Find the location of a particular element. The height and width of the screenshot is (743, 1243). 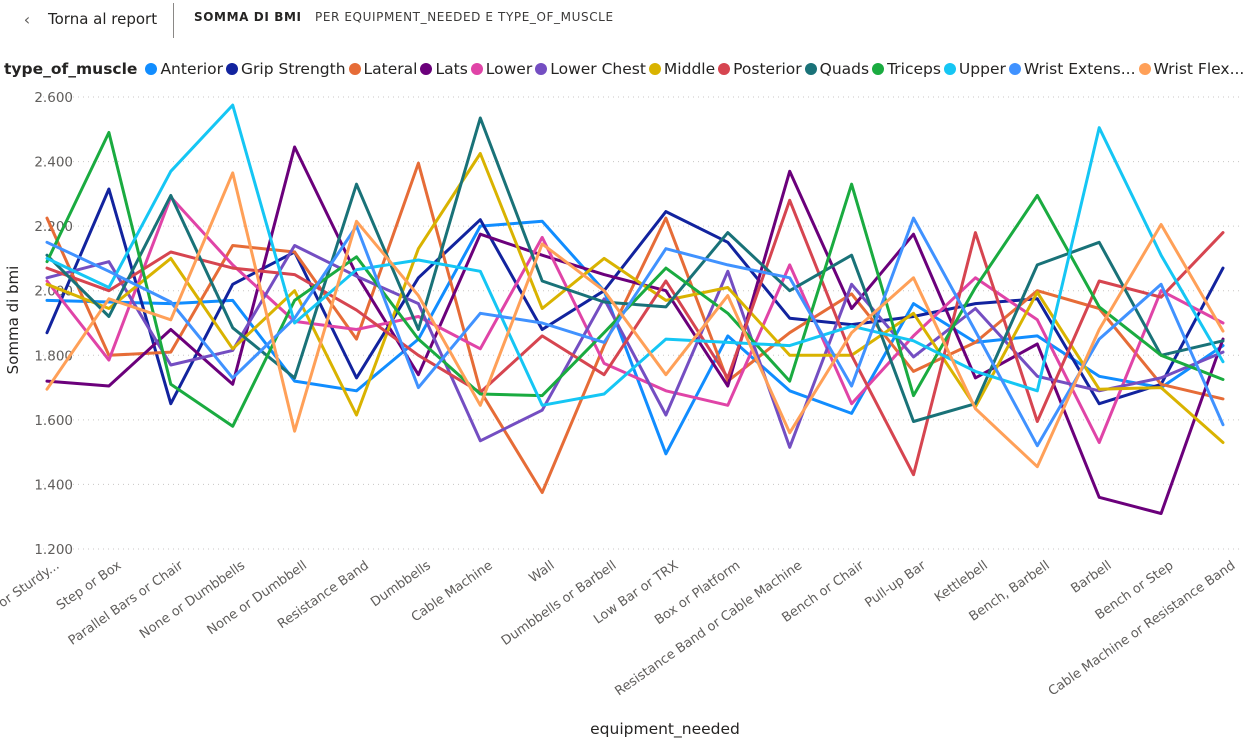

x-tick-label: Parallel Bars or Chair is located at coordinates (126, 603).